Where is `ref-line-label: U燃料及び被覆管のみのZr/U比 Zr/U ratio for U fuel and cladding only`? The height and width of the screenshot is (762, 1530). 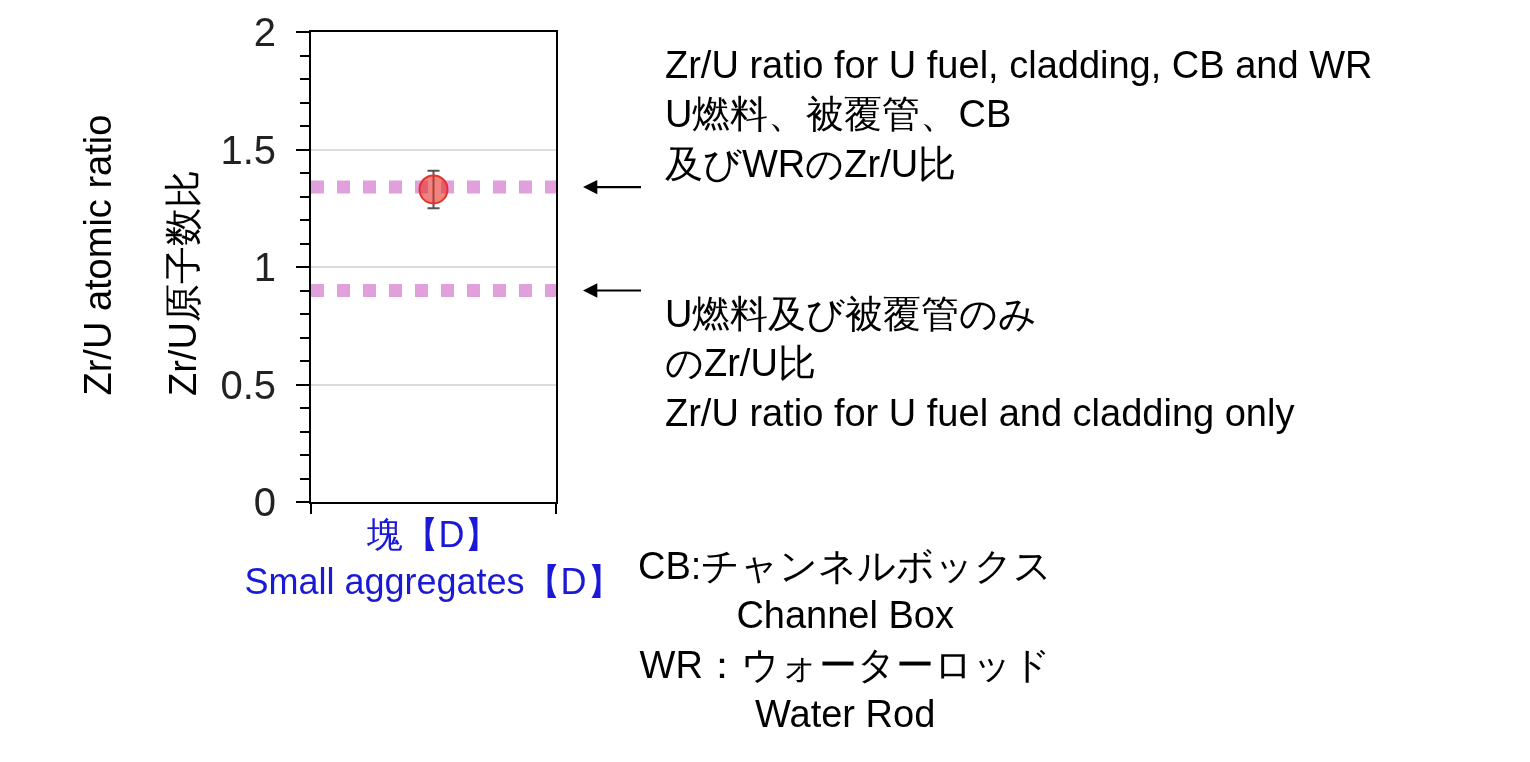 ref-line-label: U燃料及び被覆管のみのZr/U比 Zr/U ratio for U fuel and cladding only is located at coordinates (980, 363).